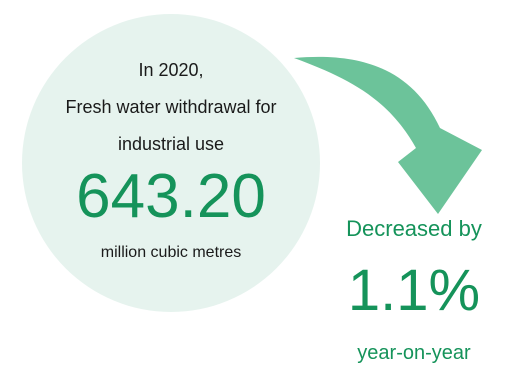 This screenshot has width=528, height=374. I want to click on withdrawal-unit: million cubic metres, so click(171, 252).